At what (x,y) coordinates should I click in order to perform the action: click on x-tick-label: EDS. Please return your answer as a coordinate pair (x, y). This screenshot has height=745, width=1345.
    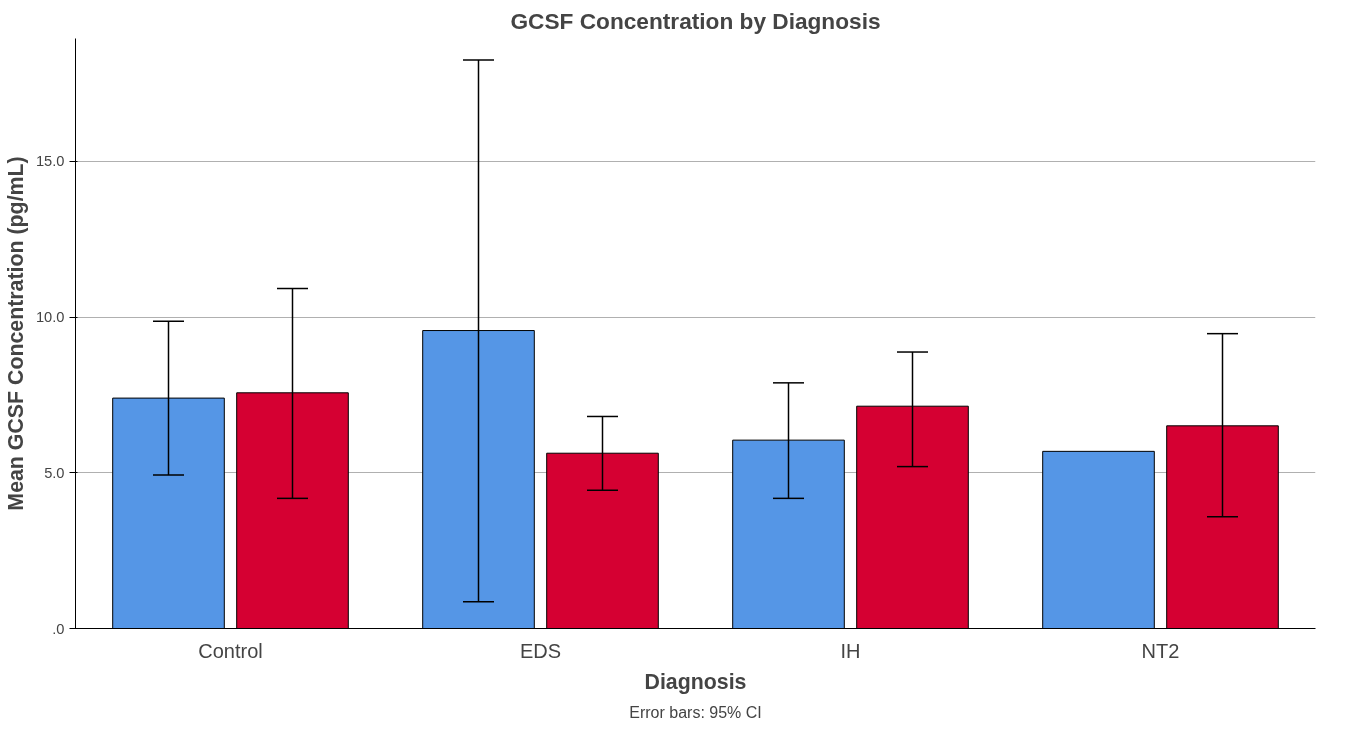
    Looking at the image, I should click on (540, 650).